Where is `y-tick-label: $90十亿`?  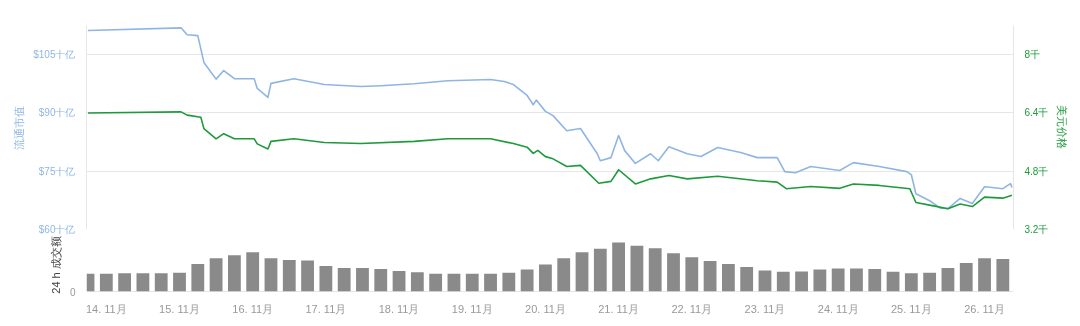
y-tick-label: $90十亿 is located at coordinates (57, 113).